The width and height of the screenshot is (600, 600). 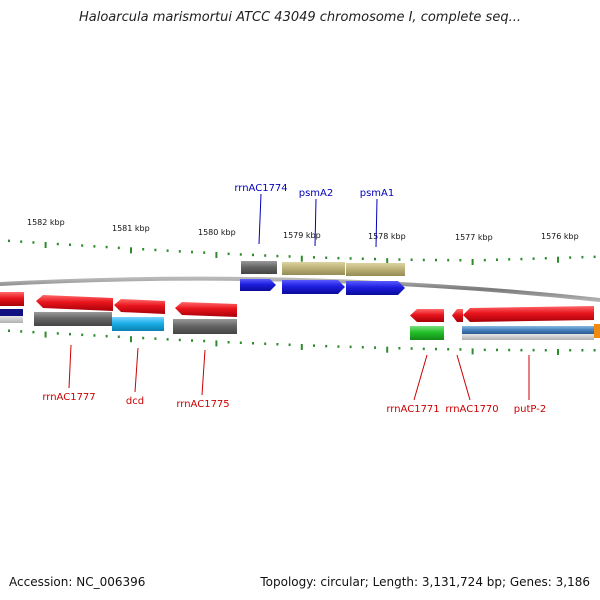 I want to click on feature-left-edge-cds, so click(x=12, y=299).